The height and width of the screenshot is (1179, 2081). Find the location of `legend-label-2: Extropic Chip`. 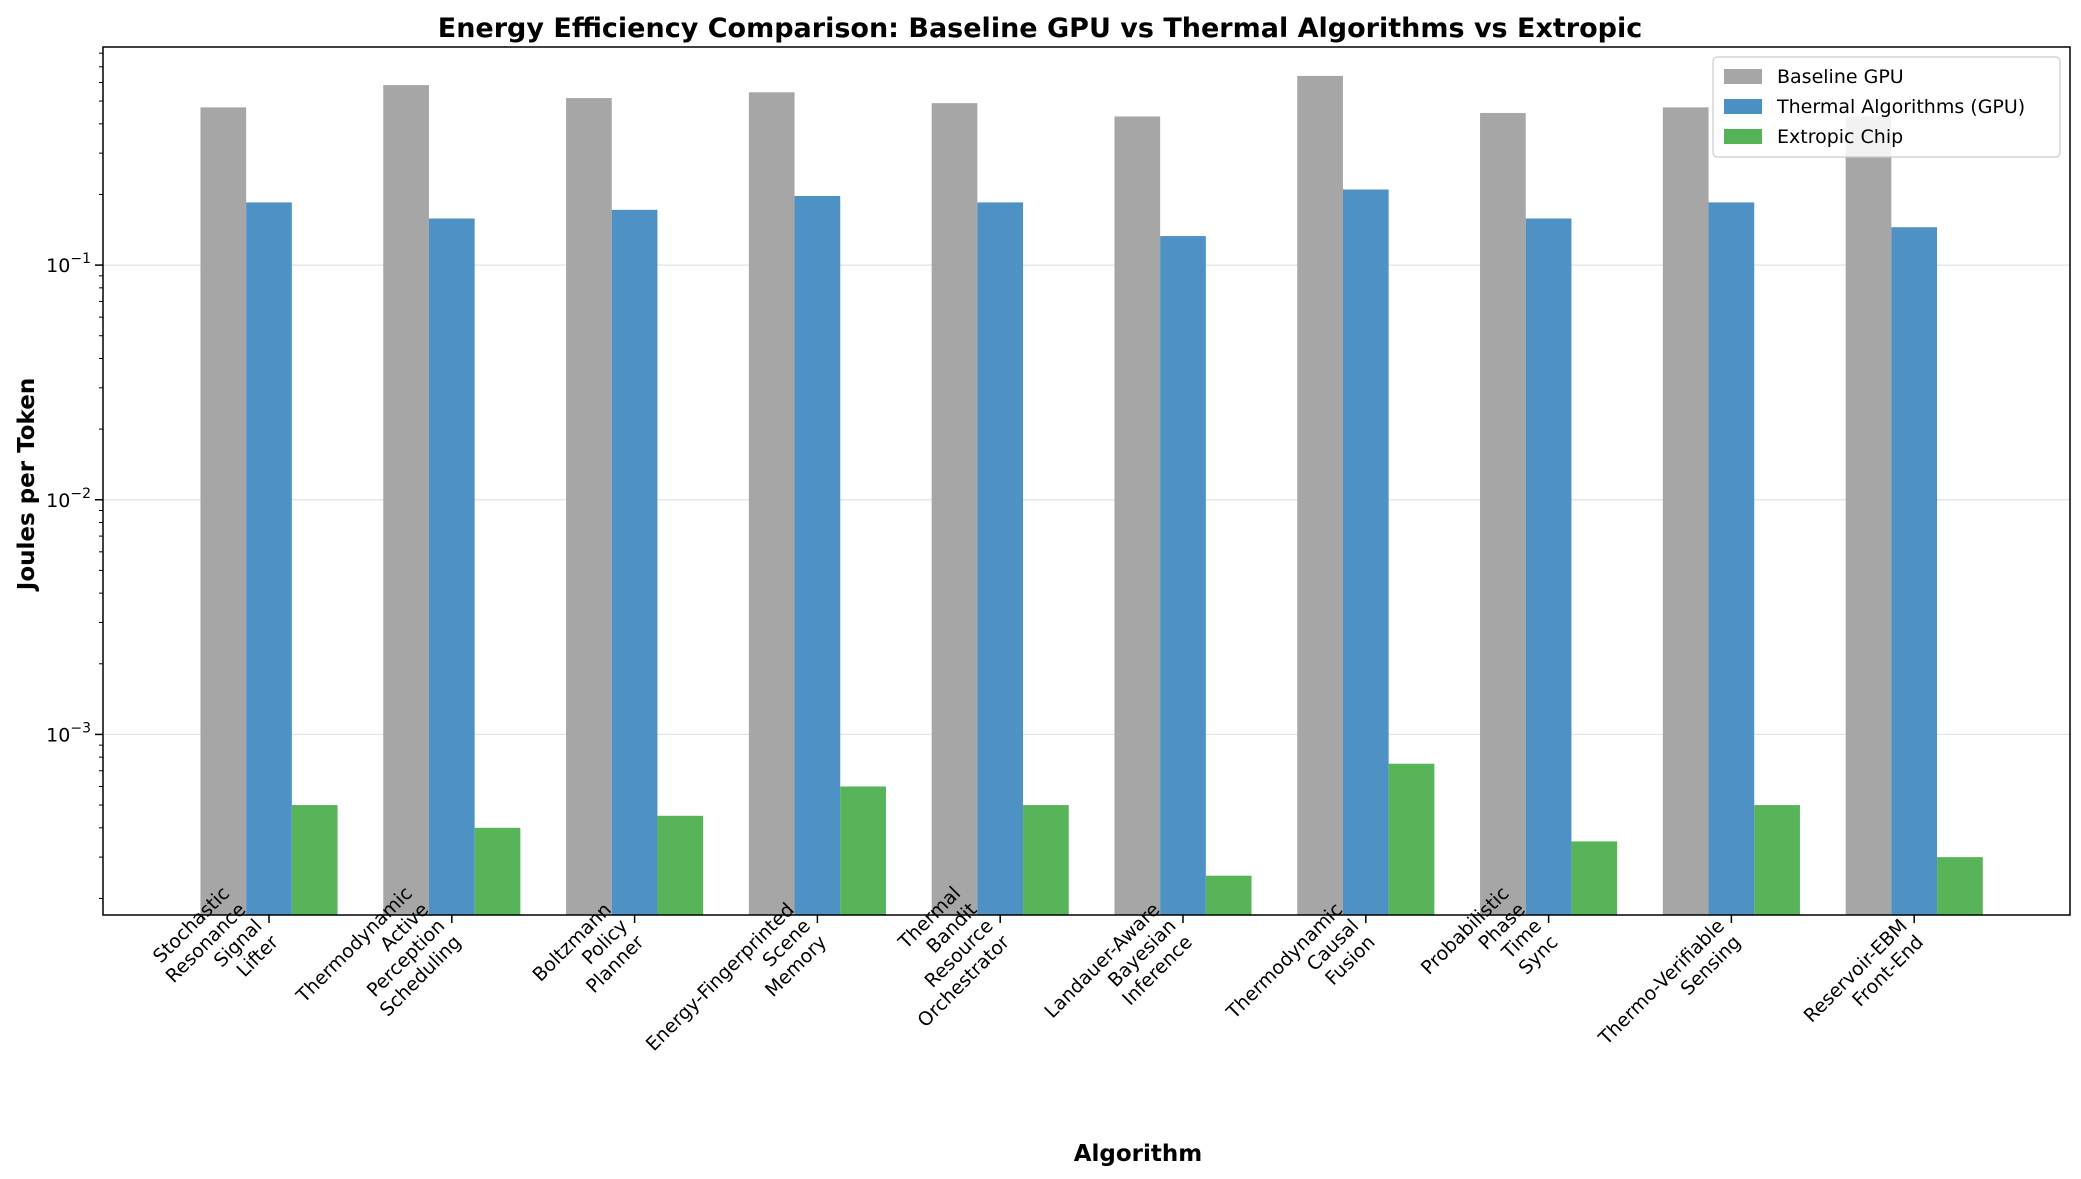

legend-label-2: Extropic Chip is located at coordinates (1840, 137).